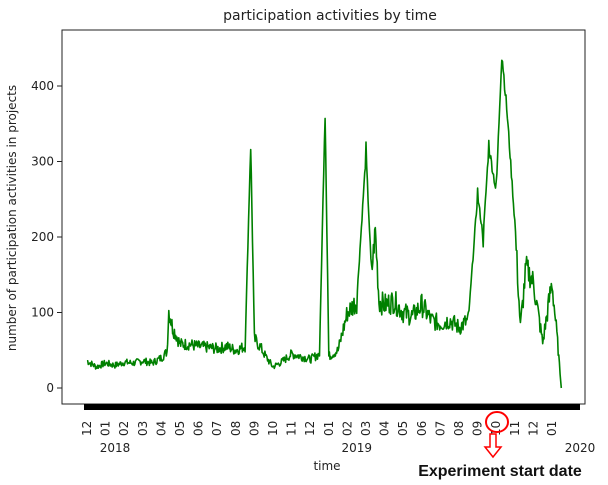  Describe the element at coordinates (115, 448) in the screenshot. I see `year-label: 2018` at that location.